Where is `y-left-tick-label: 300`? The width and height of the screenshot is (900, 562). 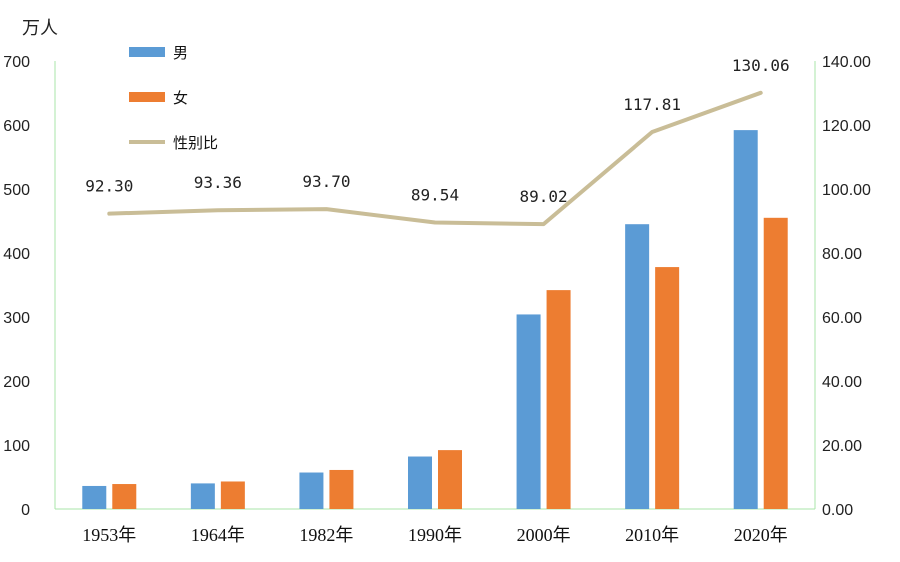
y-left-tick-label: 300 is located at coordinates (16, 318).